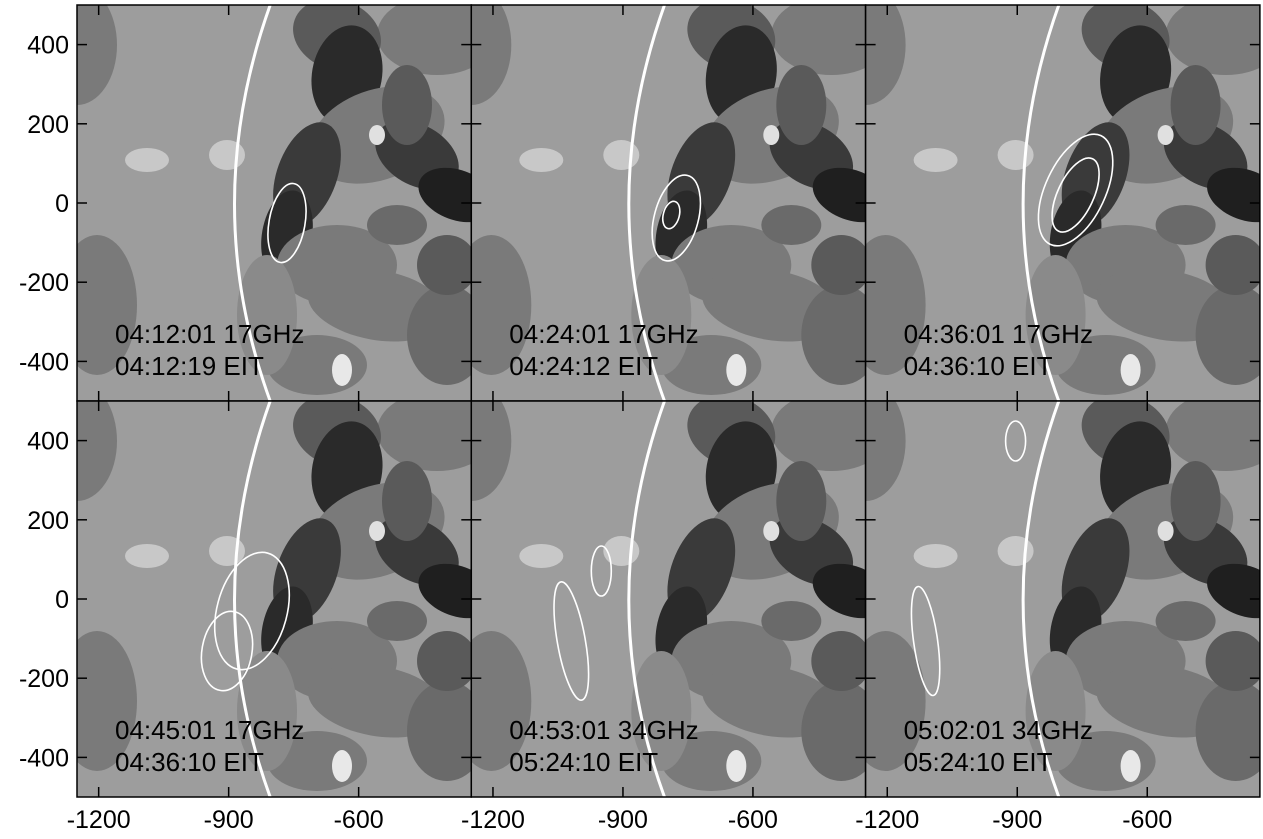 The height and width of the screenshot is (839, 1263). What do you see at coordinates (583, 762) in the screenshot?
I see `eit-time-label: 05:24:10 EIT` at bounding box center [583, 762].